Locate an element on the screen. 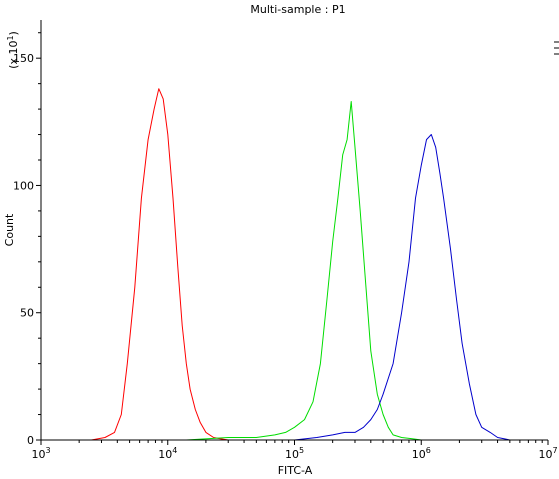  x-tick-label: 10⁷ is located at coordinates (547, 453).